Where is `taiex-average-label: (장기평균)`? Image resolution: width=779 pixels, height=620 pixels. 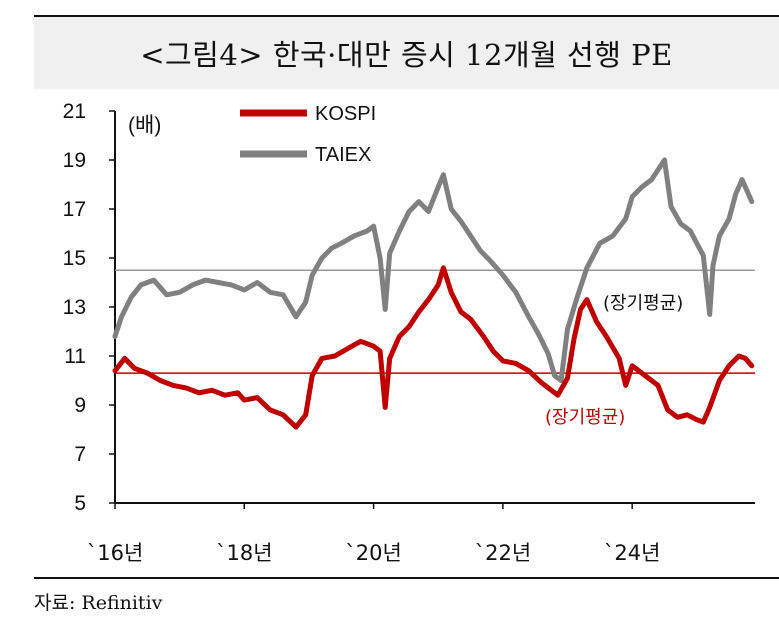
taiex-average-label: (장기평균) is located at coordinates (643, 303).